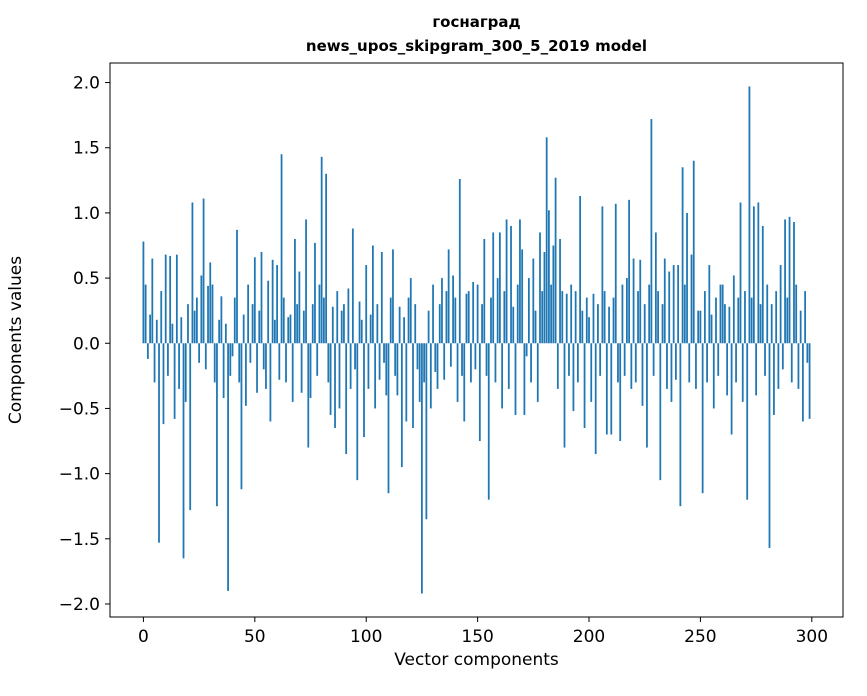 Image resolution: width=867 pixels, height=696 pixels. I want to click on y-tick-label: −1.0, so click(79, 475).